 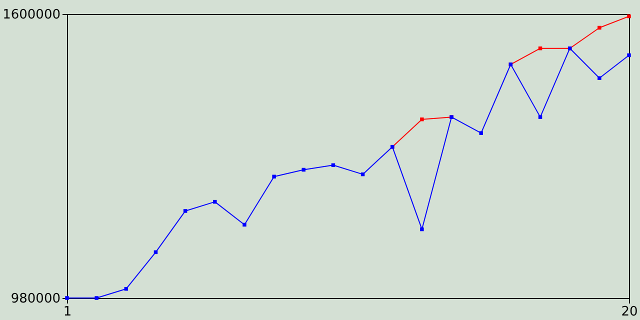 What do you see at coordinates (31, 15) in the screenshot?
I see `y-tick-label: 1600000` at bounding box center [31, 15].